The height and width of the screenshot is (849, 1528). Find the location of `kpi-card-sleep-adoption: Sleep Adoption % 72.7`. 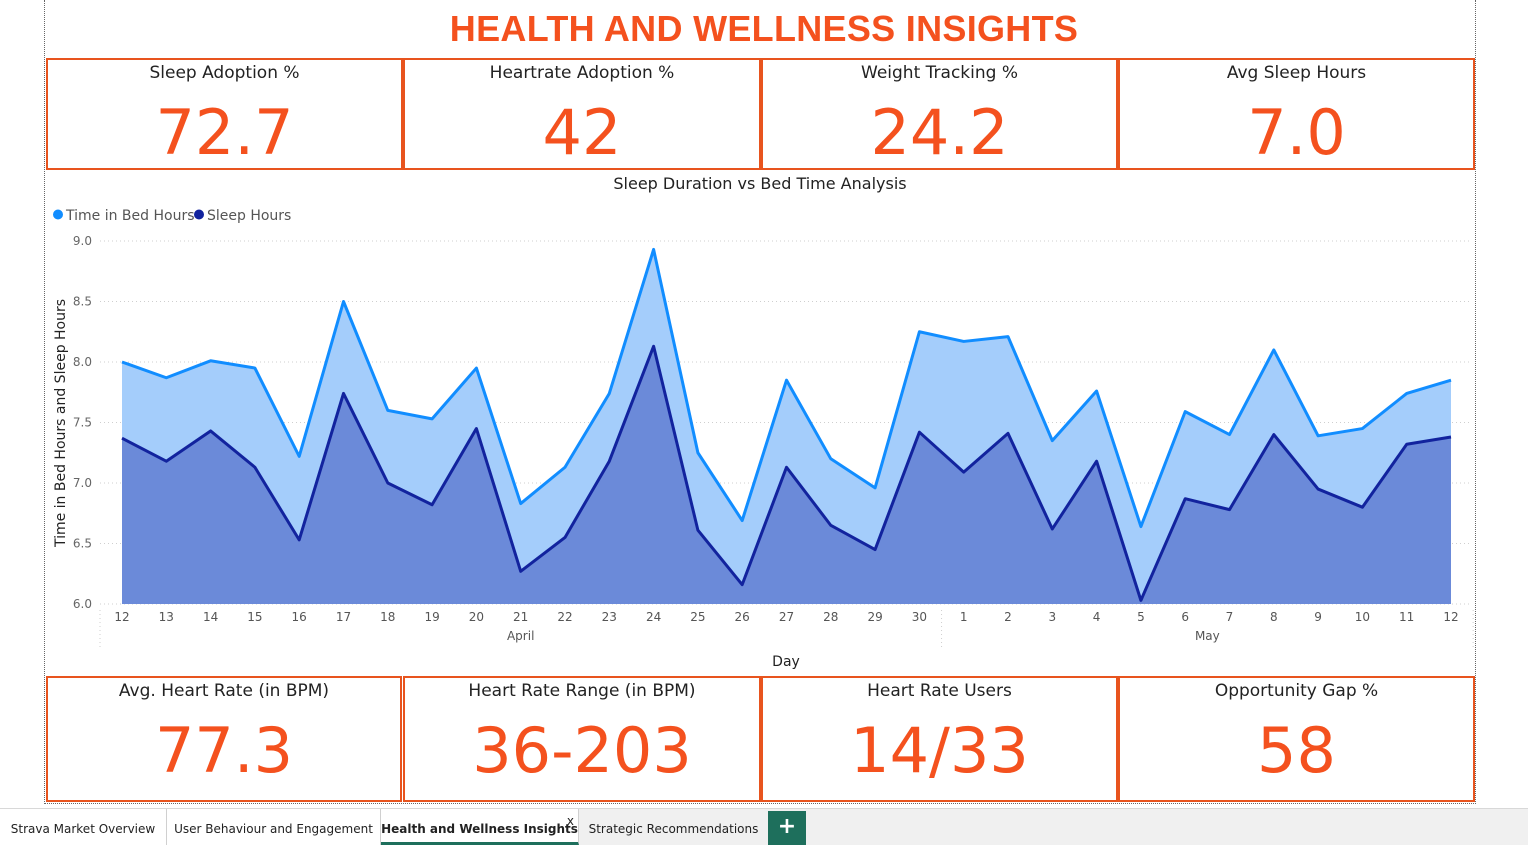

kpi-card-sleep-adoption: Sleep Adoption % 72.7 is located at coordinates (224, 114).